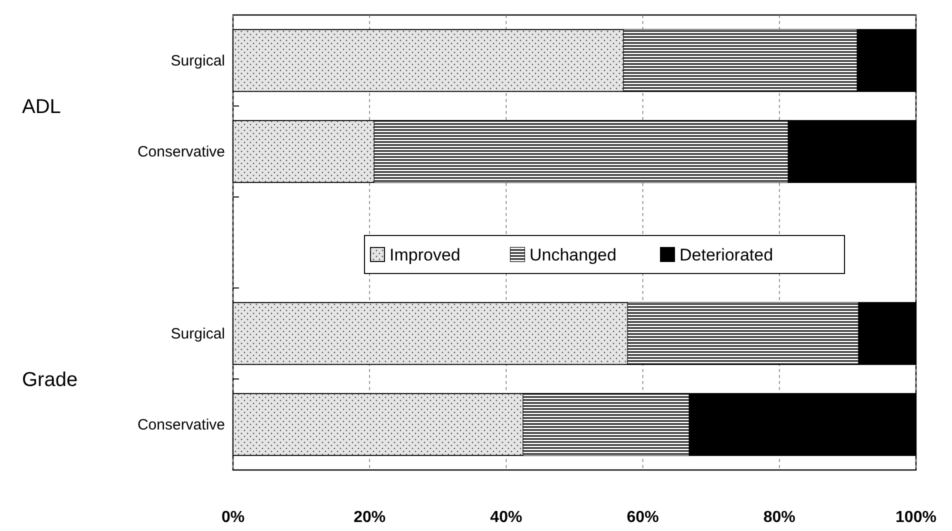  I want to click on text: ADL, so click(41, 107).